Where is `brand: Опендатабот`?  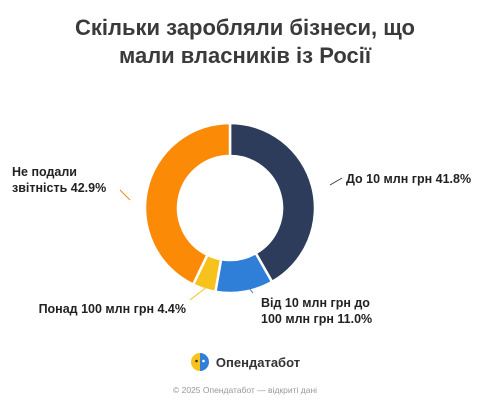
brand: Опендатабот is located at coordinates (245, 362).